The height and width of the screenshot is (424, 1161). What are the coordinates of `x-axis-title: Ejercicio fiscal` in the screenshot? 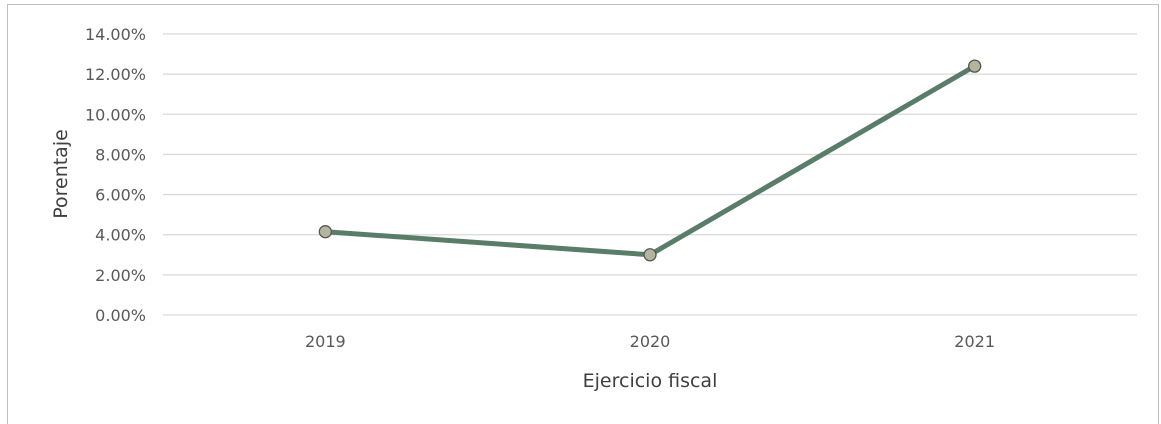 It's located at (650, 381).